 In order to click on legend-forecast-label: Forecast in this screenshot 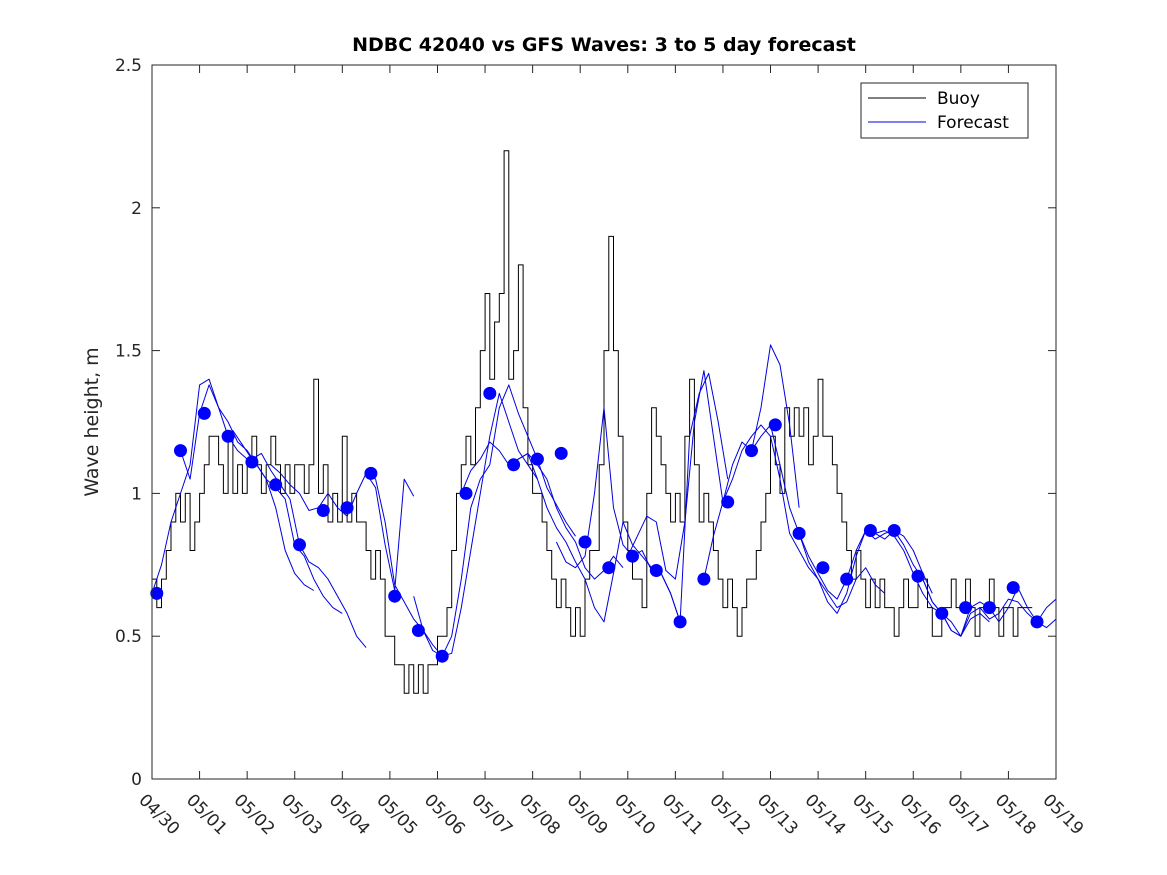, I will do `click(973, 123)`.